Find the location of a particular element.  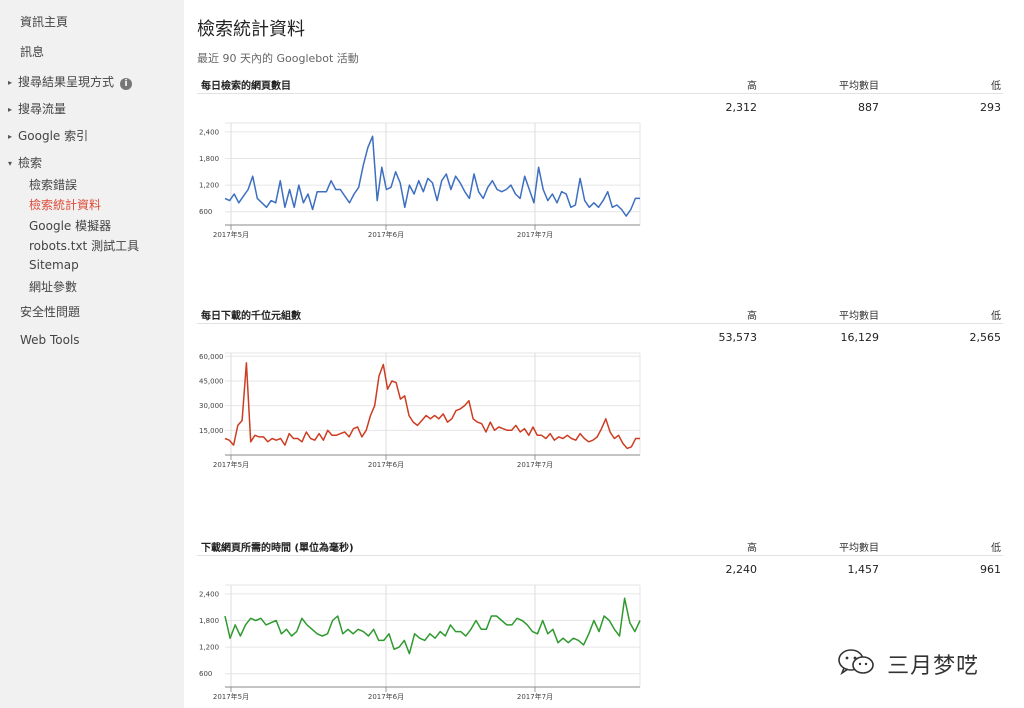

sidebar-item-label: 檢索 is located at coordinates (30, 163).